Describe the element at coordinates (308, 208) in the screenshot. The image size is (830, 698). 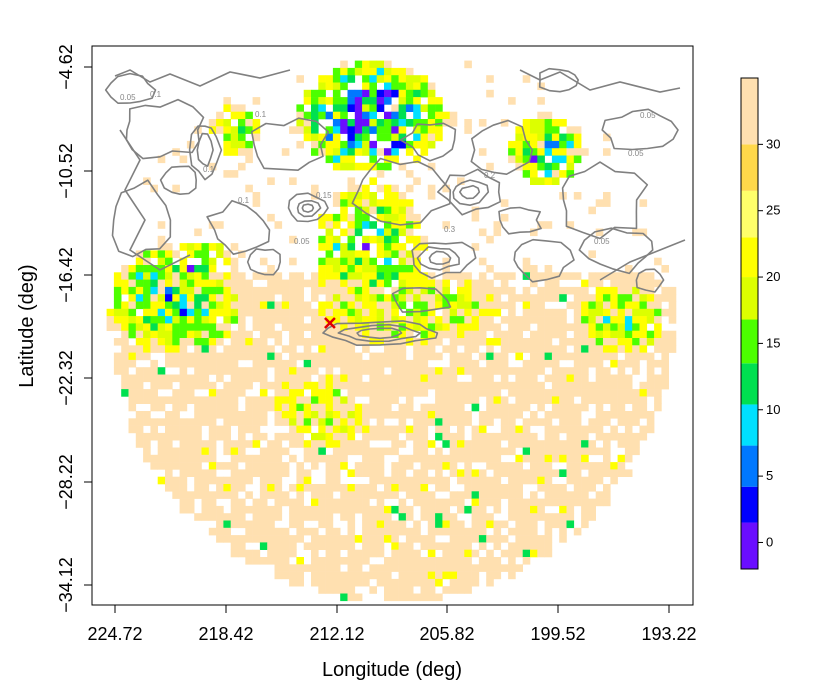
I see `contour-line` at that location.